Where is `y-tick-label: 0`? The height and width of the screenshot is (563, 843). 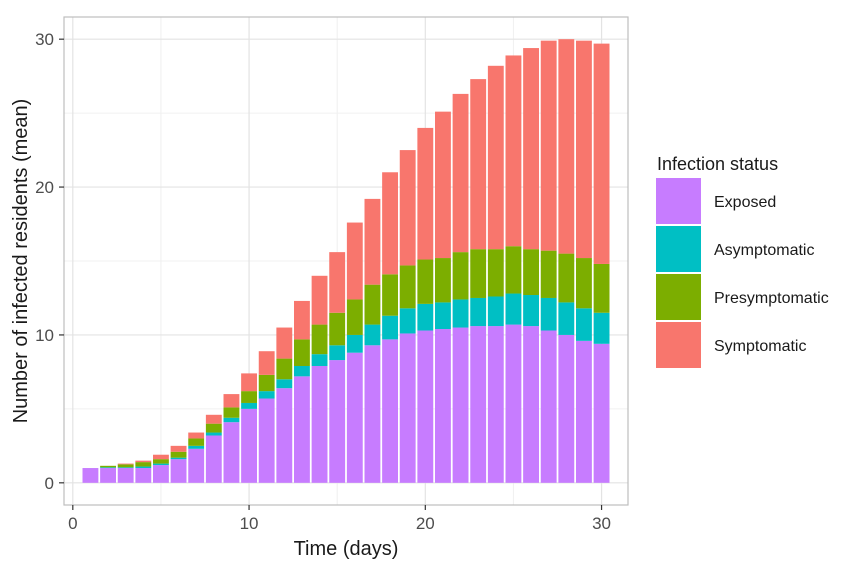 y-tick-label: 0 is located at coordinates (49, 483).